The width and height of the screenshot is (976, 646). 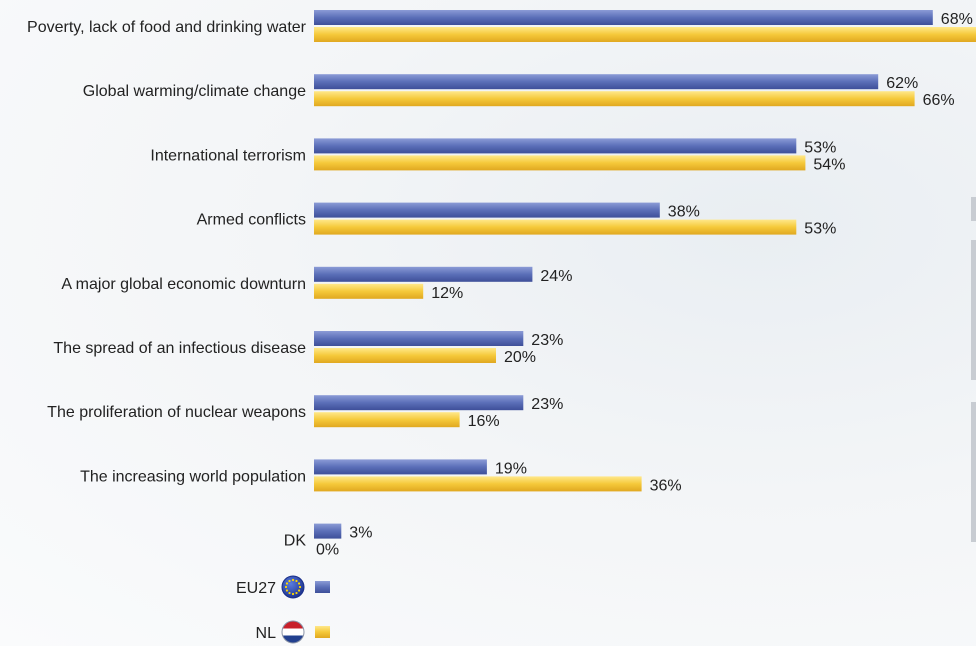 I want to click on legend: EU27 NL, so click(x=283, y=609).